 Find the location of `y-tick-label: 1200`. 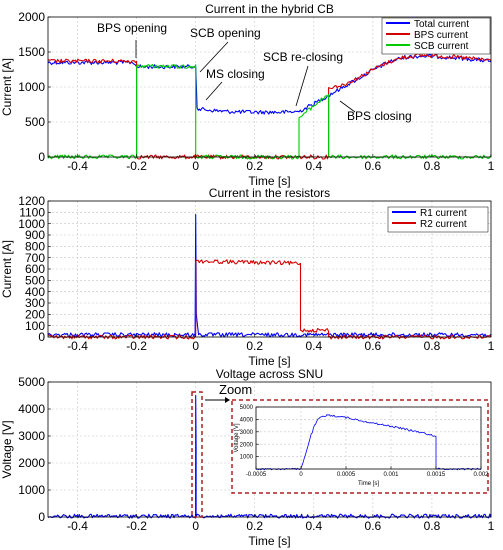

y-tick-label: 1200 is located at coordinates (31, 201).